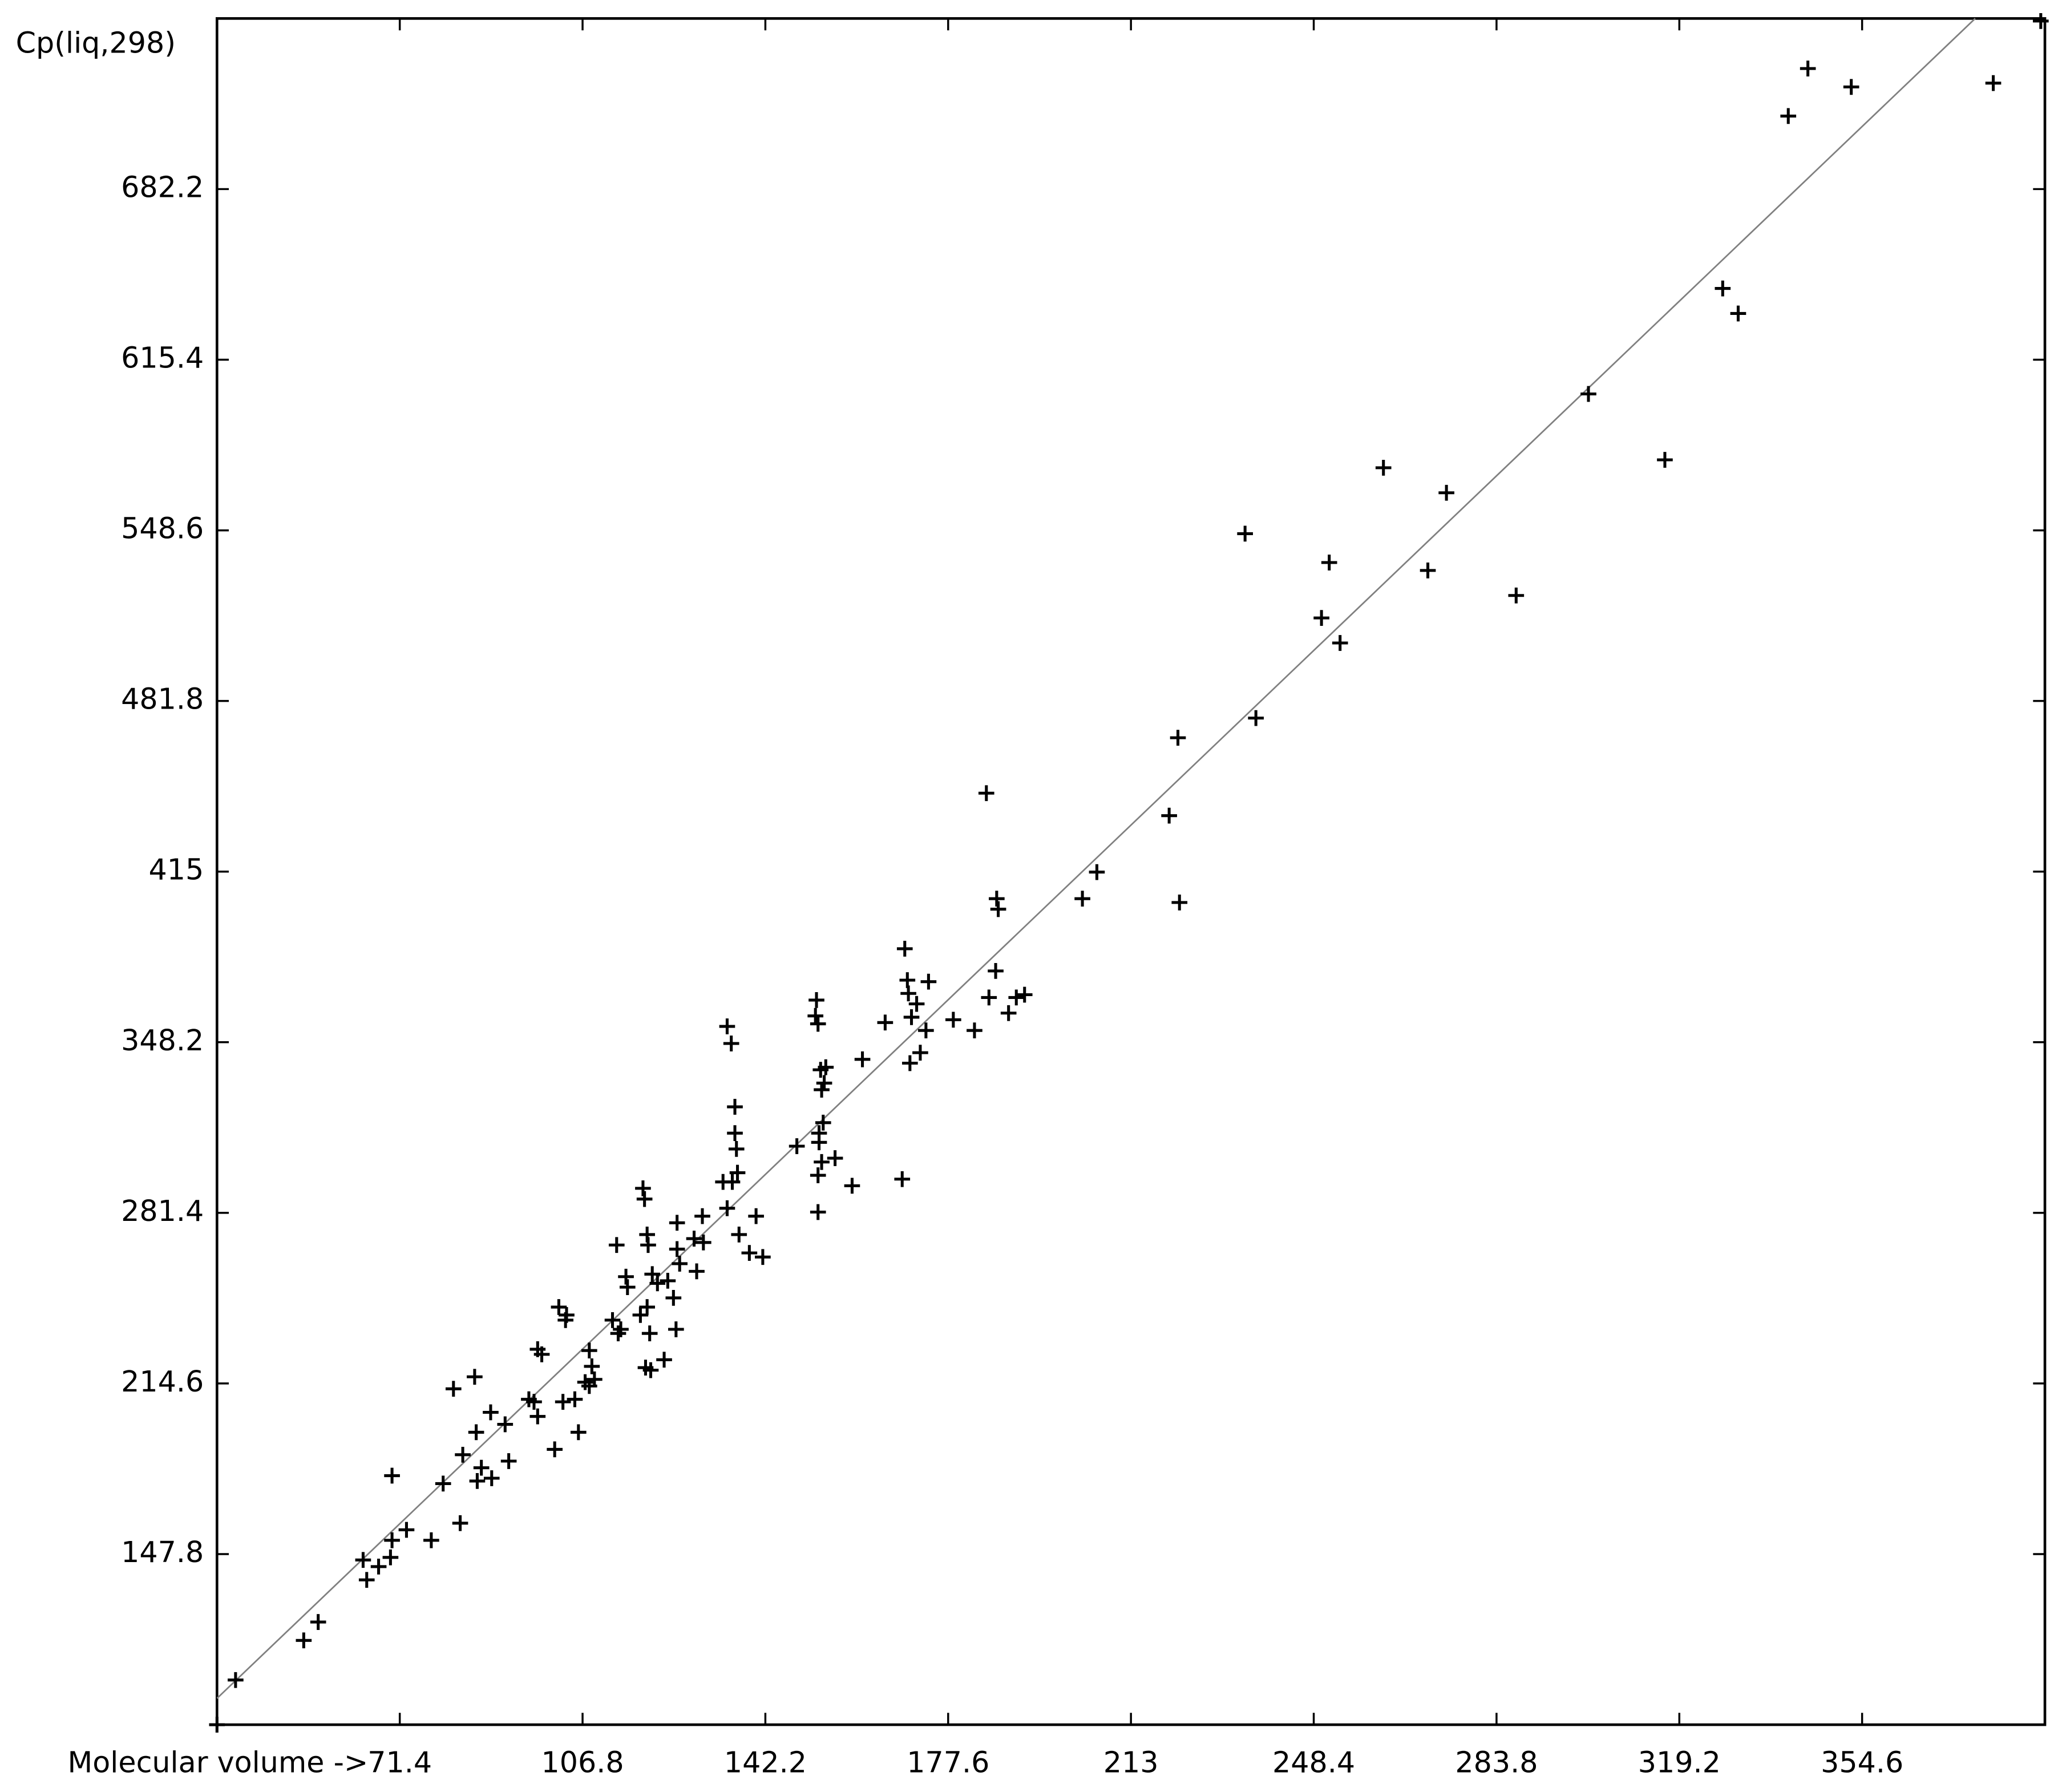  Describe the element at coordinates (1131, 1762) in the screenshot. I see `x-tick-label: 213` at that location.